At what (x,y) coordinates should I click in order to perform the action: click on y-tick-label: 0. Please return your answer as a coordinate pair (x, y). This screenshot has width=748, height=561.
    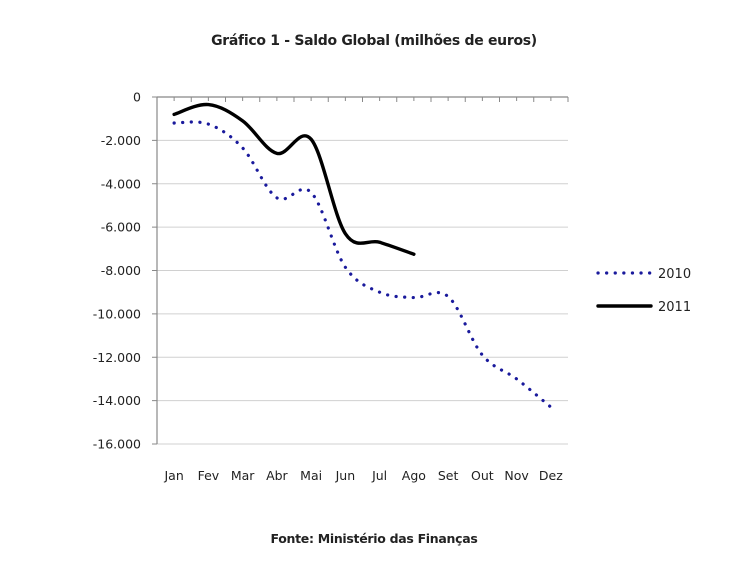
    Looking at the image, I should click on (137, 97).